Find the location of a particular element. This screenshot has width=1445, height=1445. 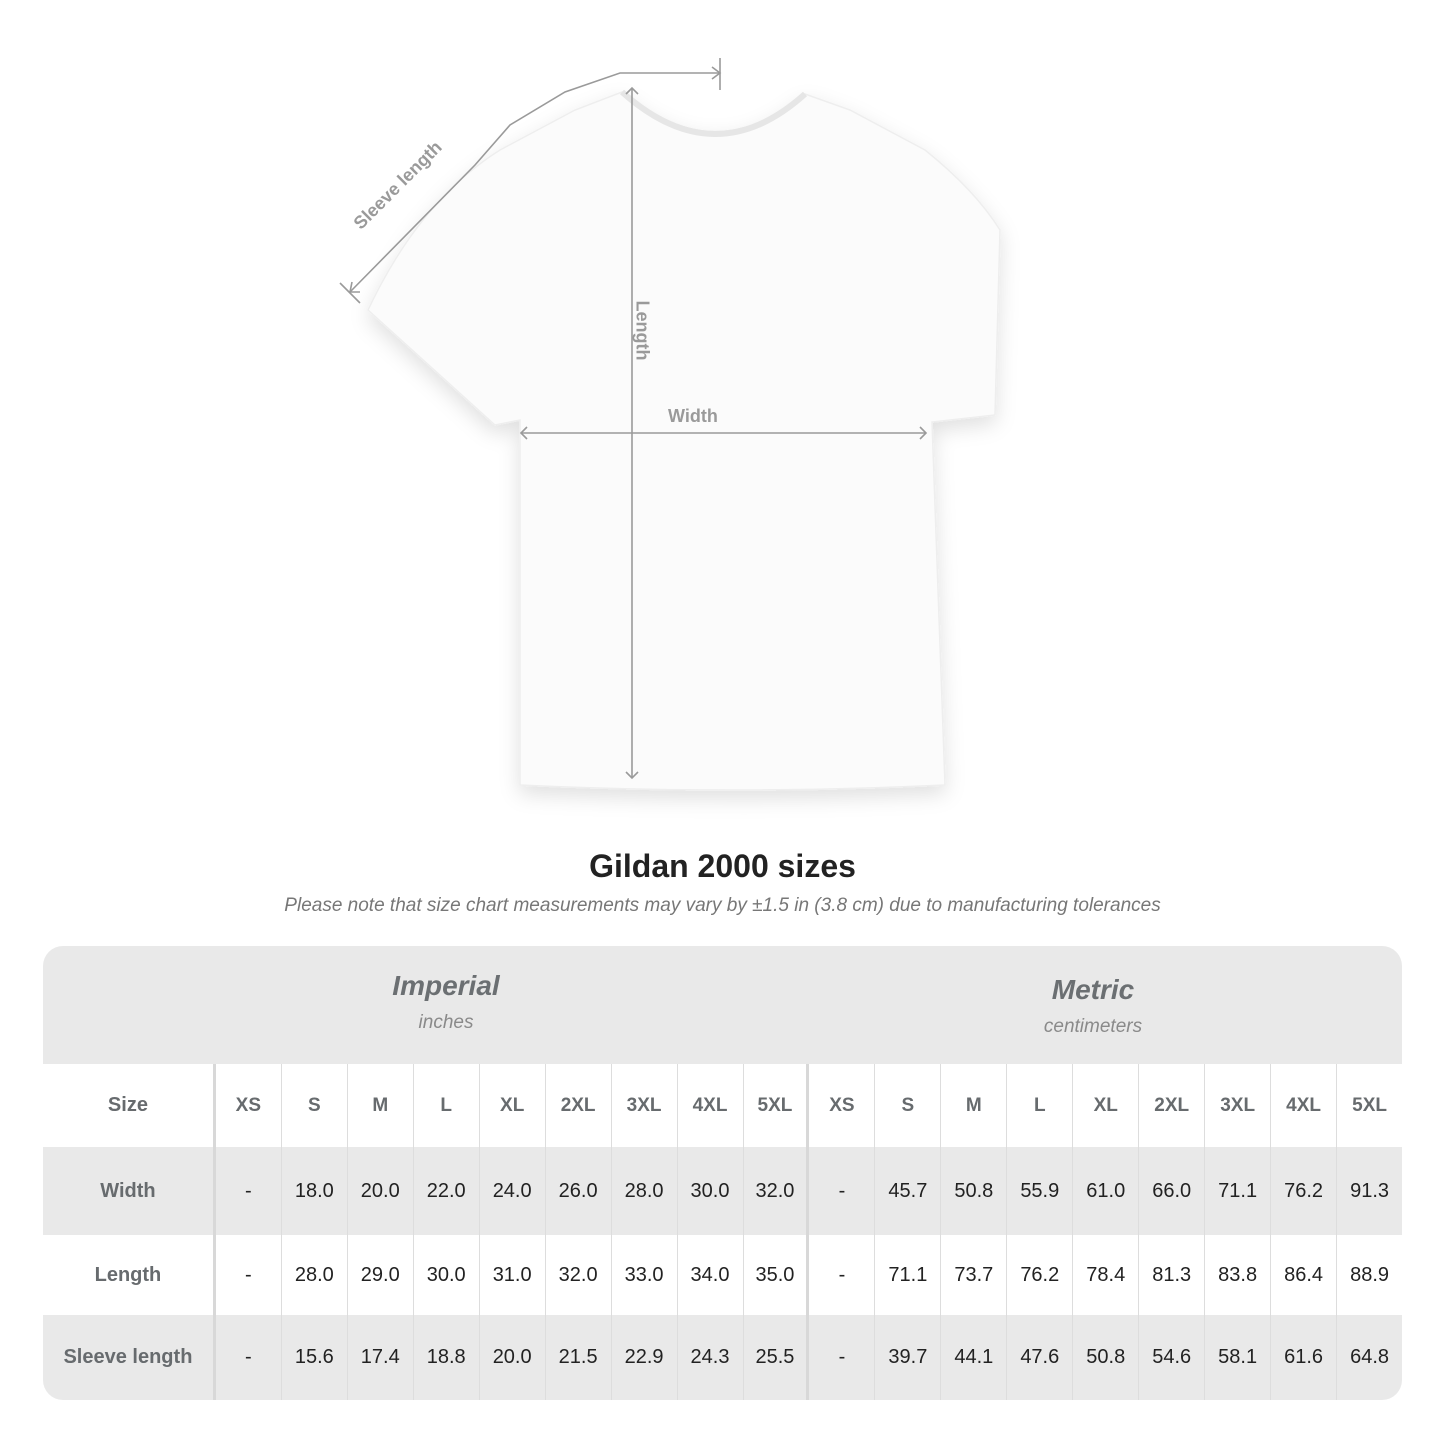

table-cell: 45.7 is located at coordinates (908, 1191).